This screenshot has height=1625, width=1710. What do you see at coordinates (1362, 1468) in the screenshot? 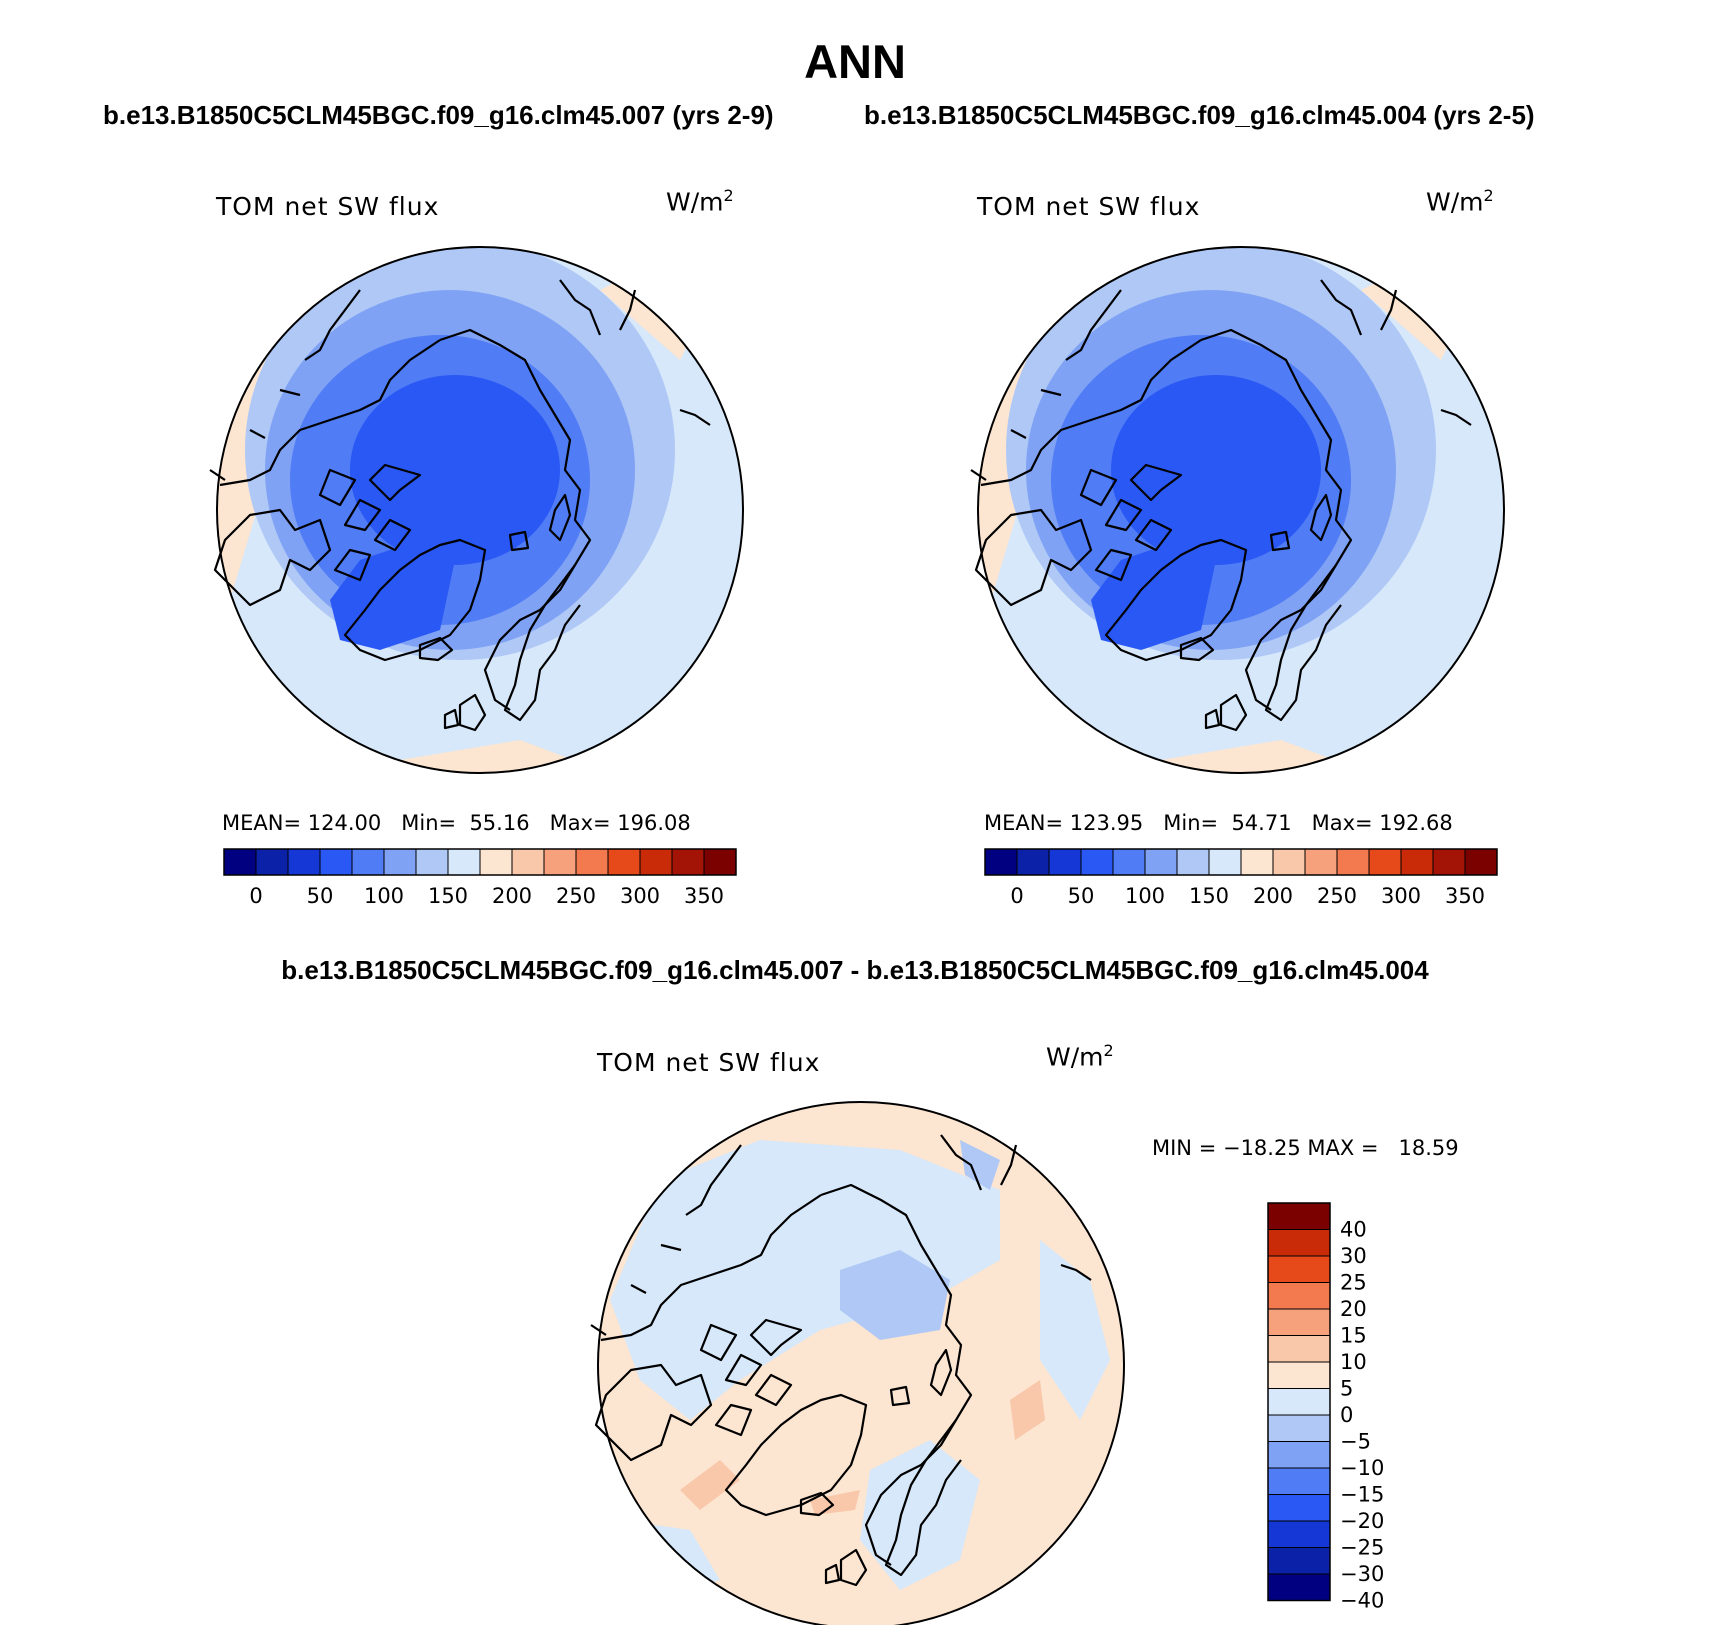
I see `colorbar-tick-label: −10` at bounding box center [1362, 1468].